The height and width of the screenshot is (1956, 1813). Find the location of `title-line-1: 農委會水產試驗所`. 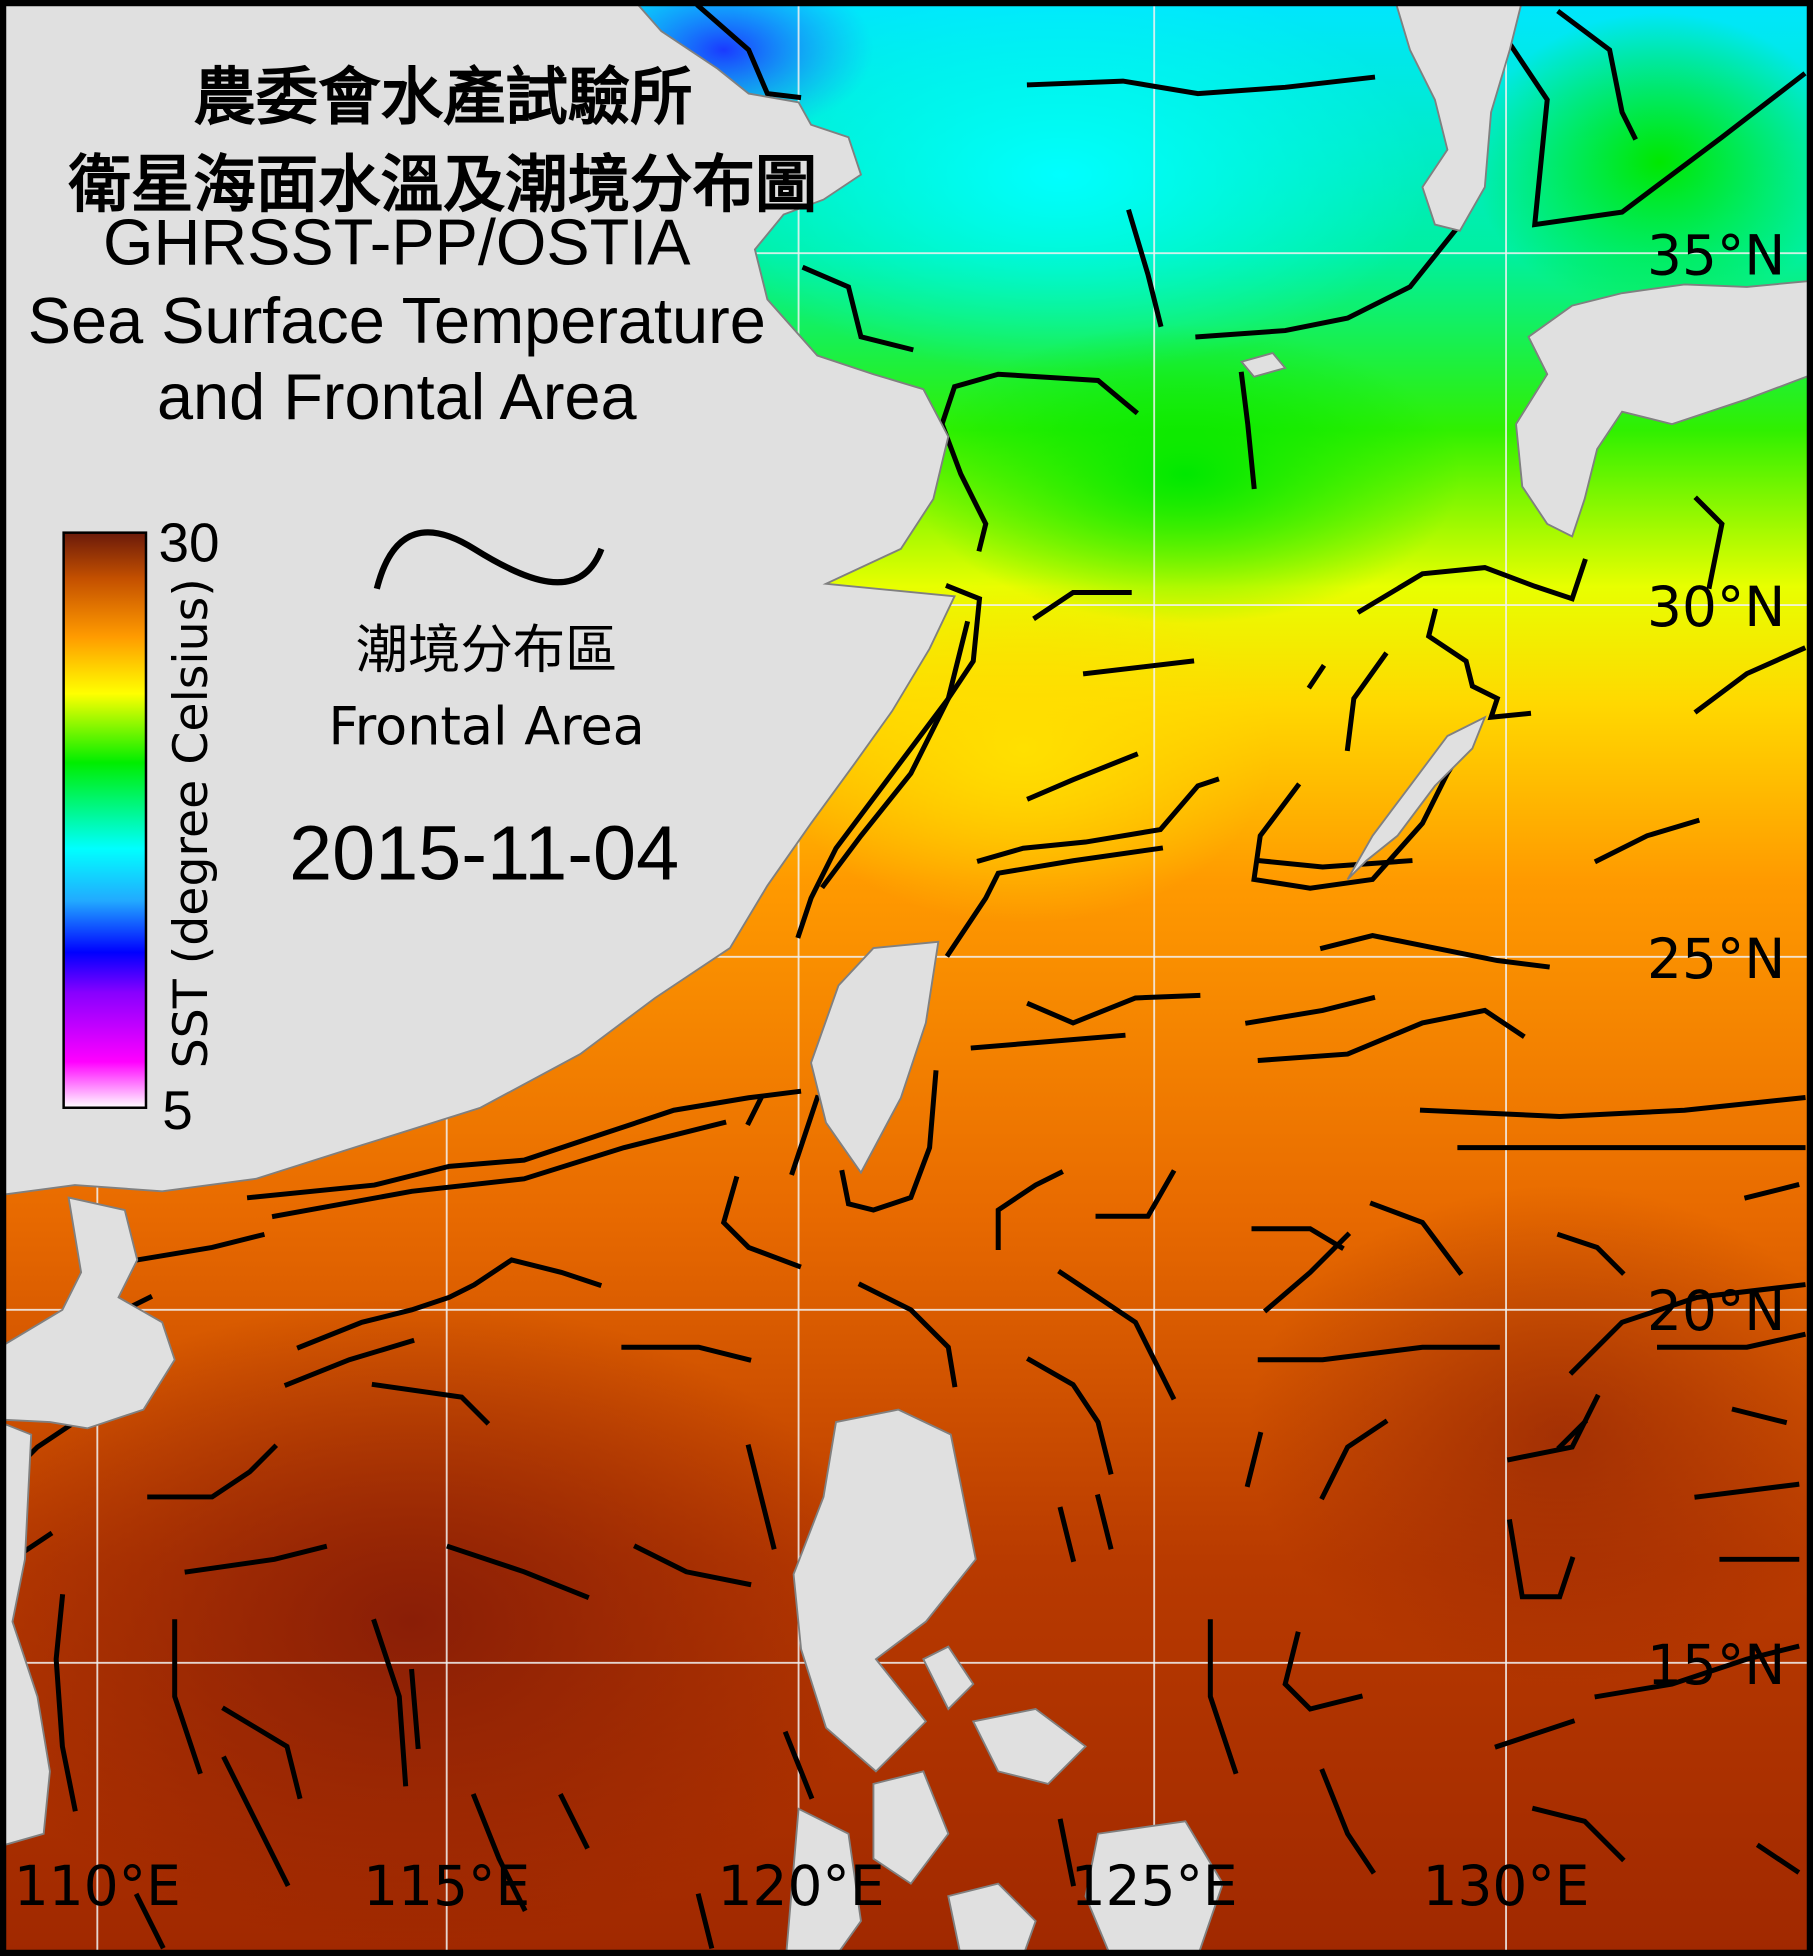

title-line-1: 農委會水產試驗所 is located at coordinates (442, 98).